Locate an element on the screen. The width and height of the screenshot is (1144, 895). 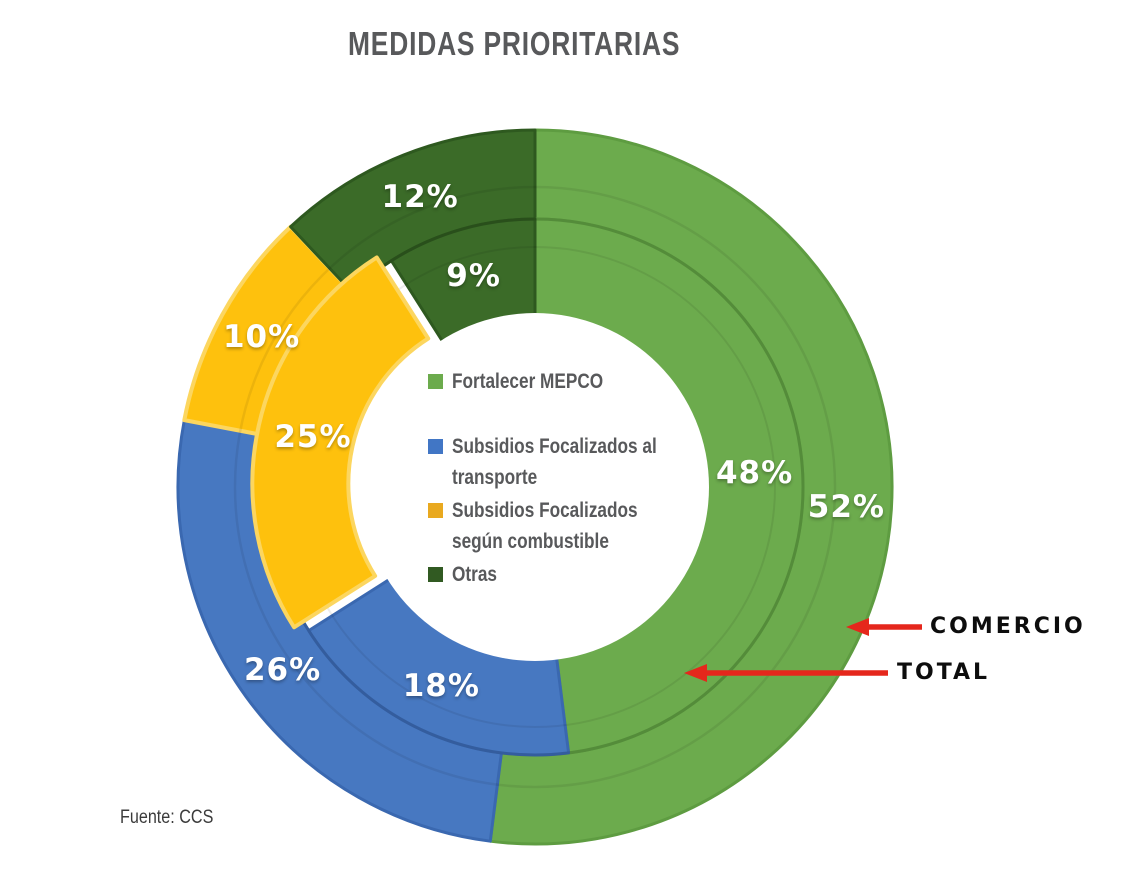
legend-item-otras: Otras is located at coordinates (548, 574).